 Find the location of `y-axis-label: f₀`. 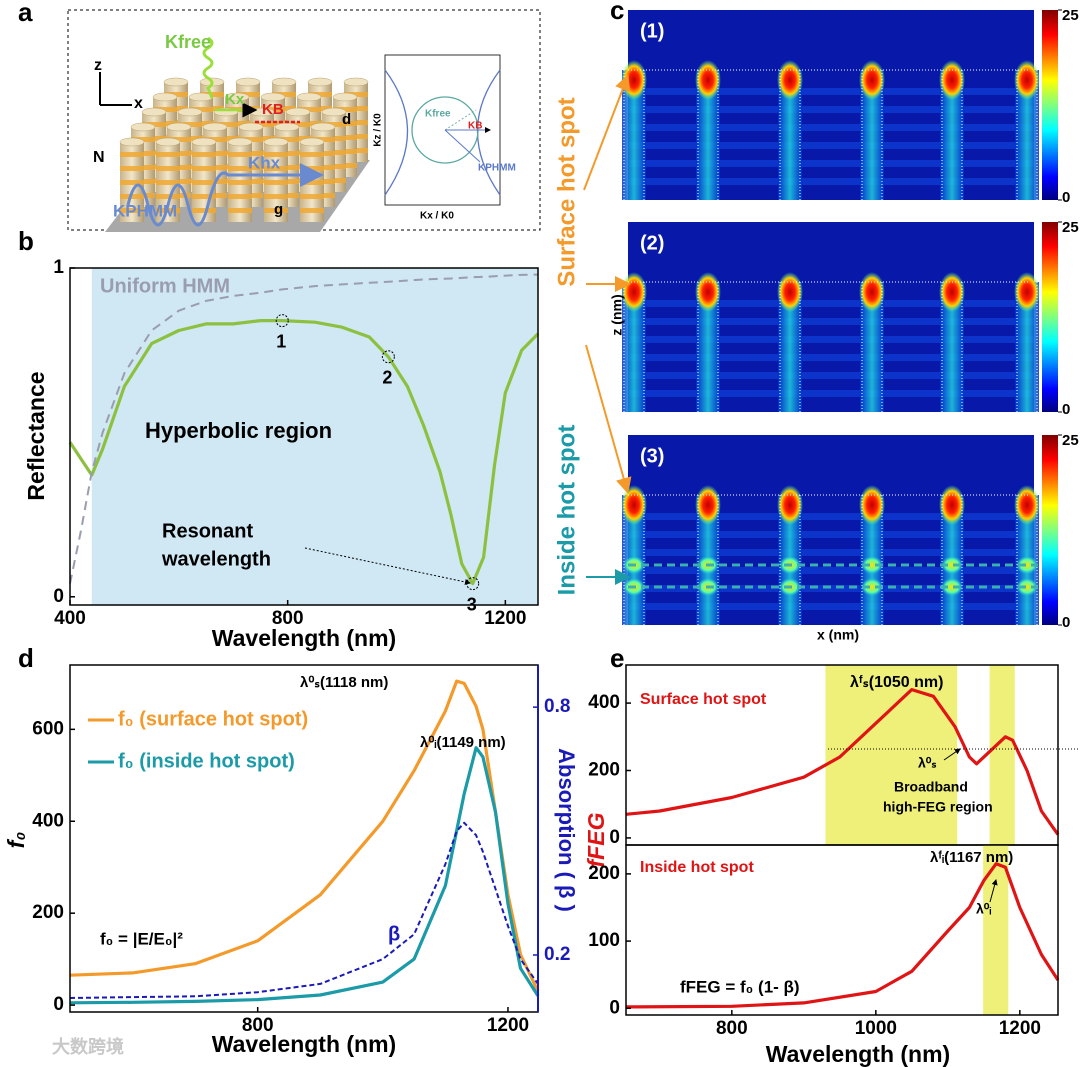

y-axis-label: f₀ is located at coordinates (16, 840).